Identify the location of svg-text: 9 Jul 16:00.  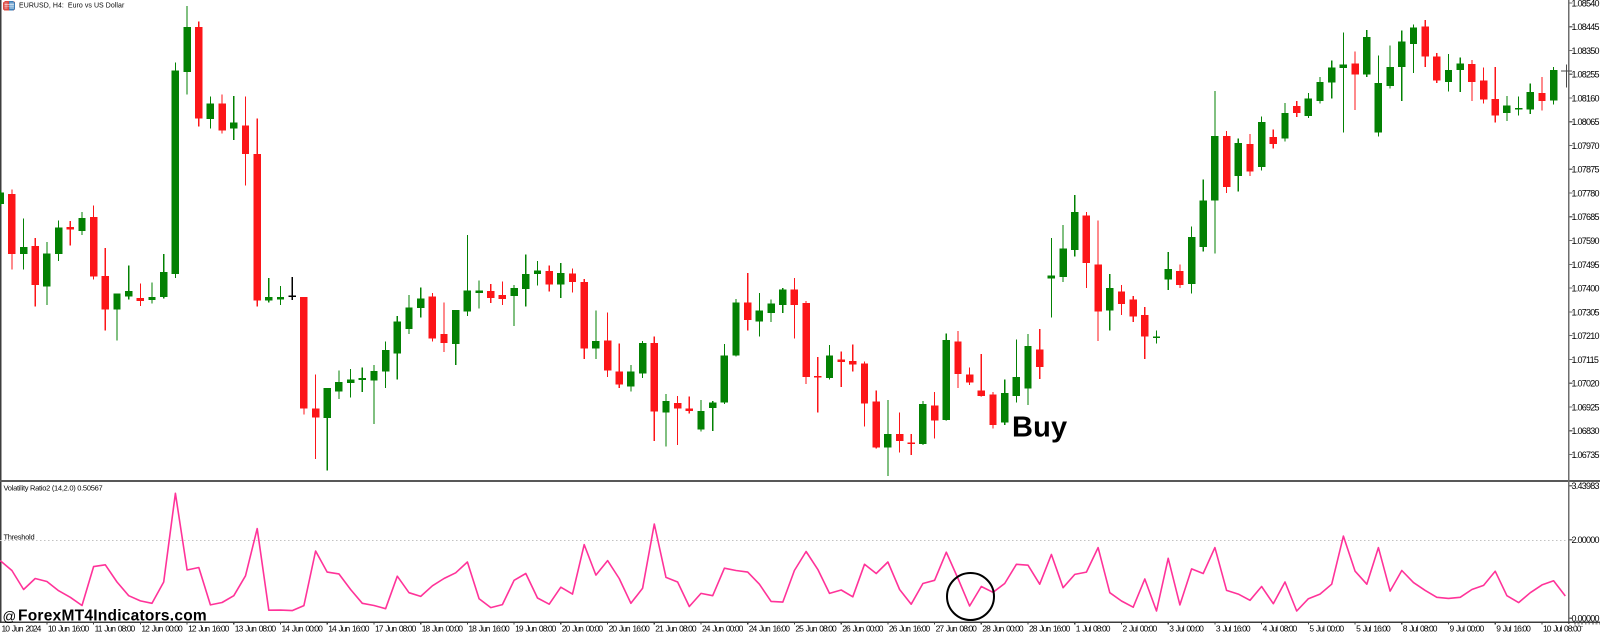
(1513, 628).